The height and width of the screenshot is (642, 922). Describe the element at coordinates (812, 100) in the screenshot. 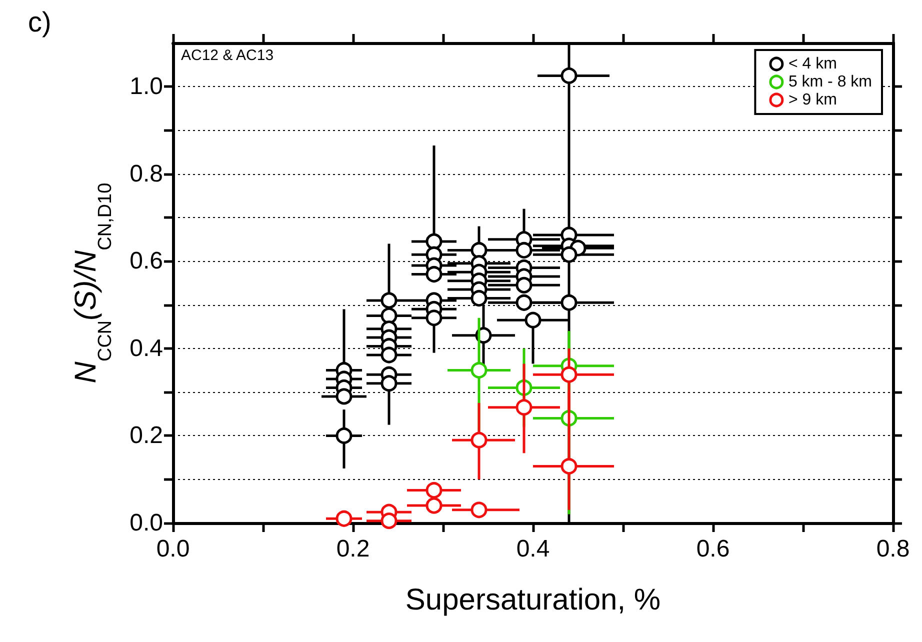

I see `legend-label: > 9 km` at that location.